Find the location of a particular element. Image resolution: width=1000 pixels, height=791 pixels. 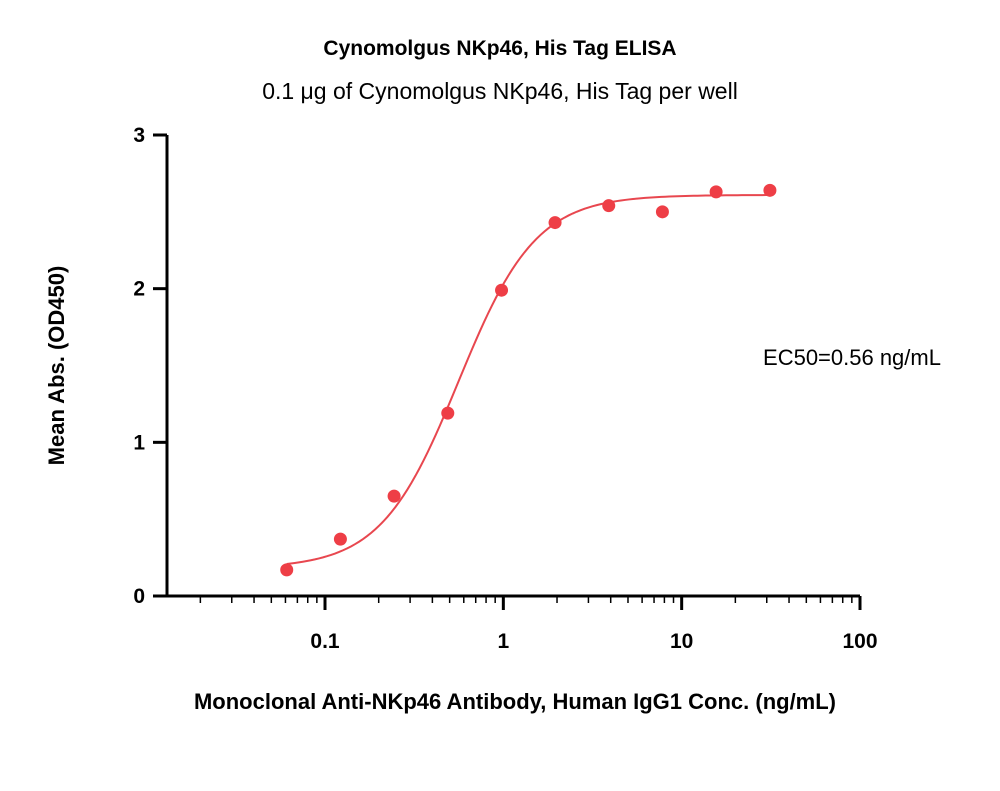

ec50-annotation: EC50=0.56 ng/mL is located at coordinates (852, 357).